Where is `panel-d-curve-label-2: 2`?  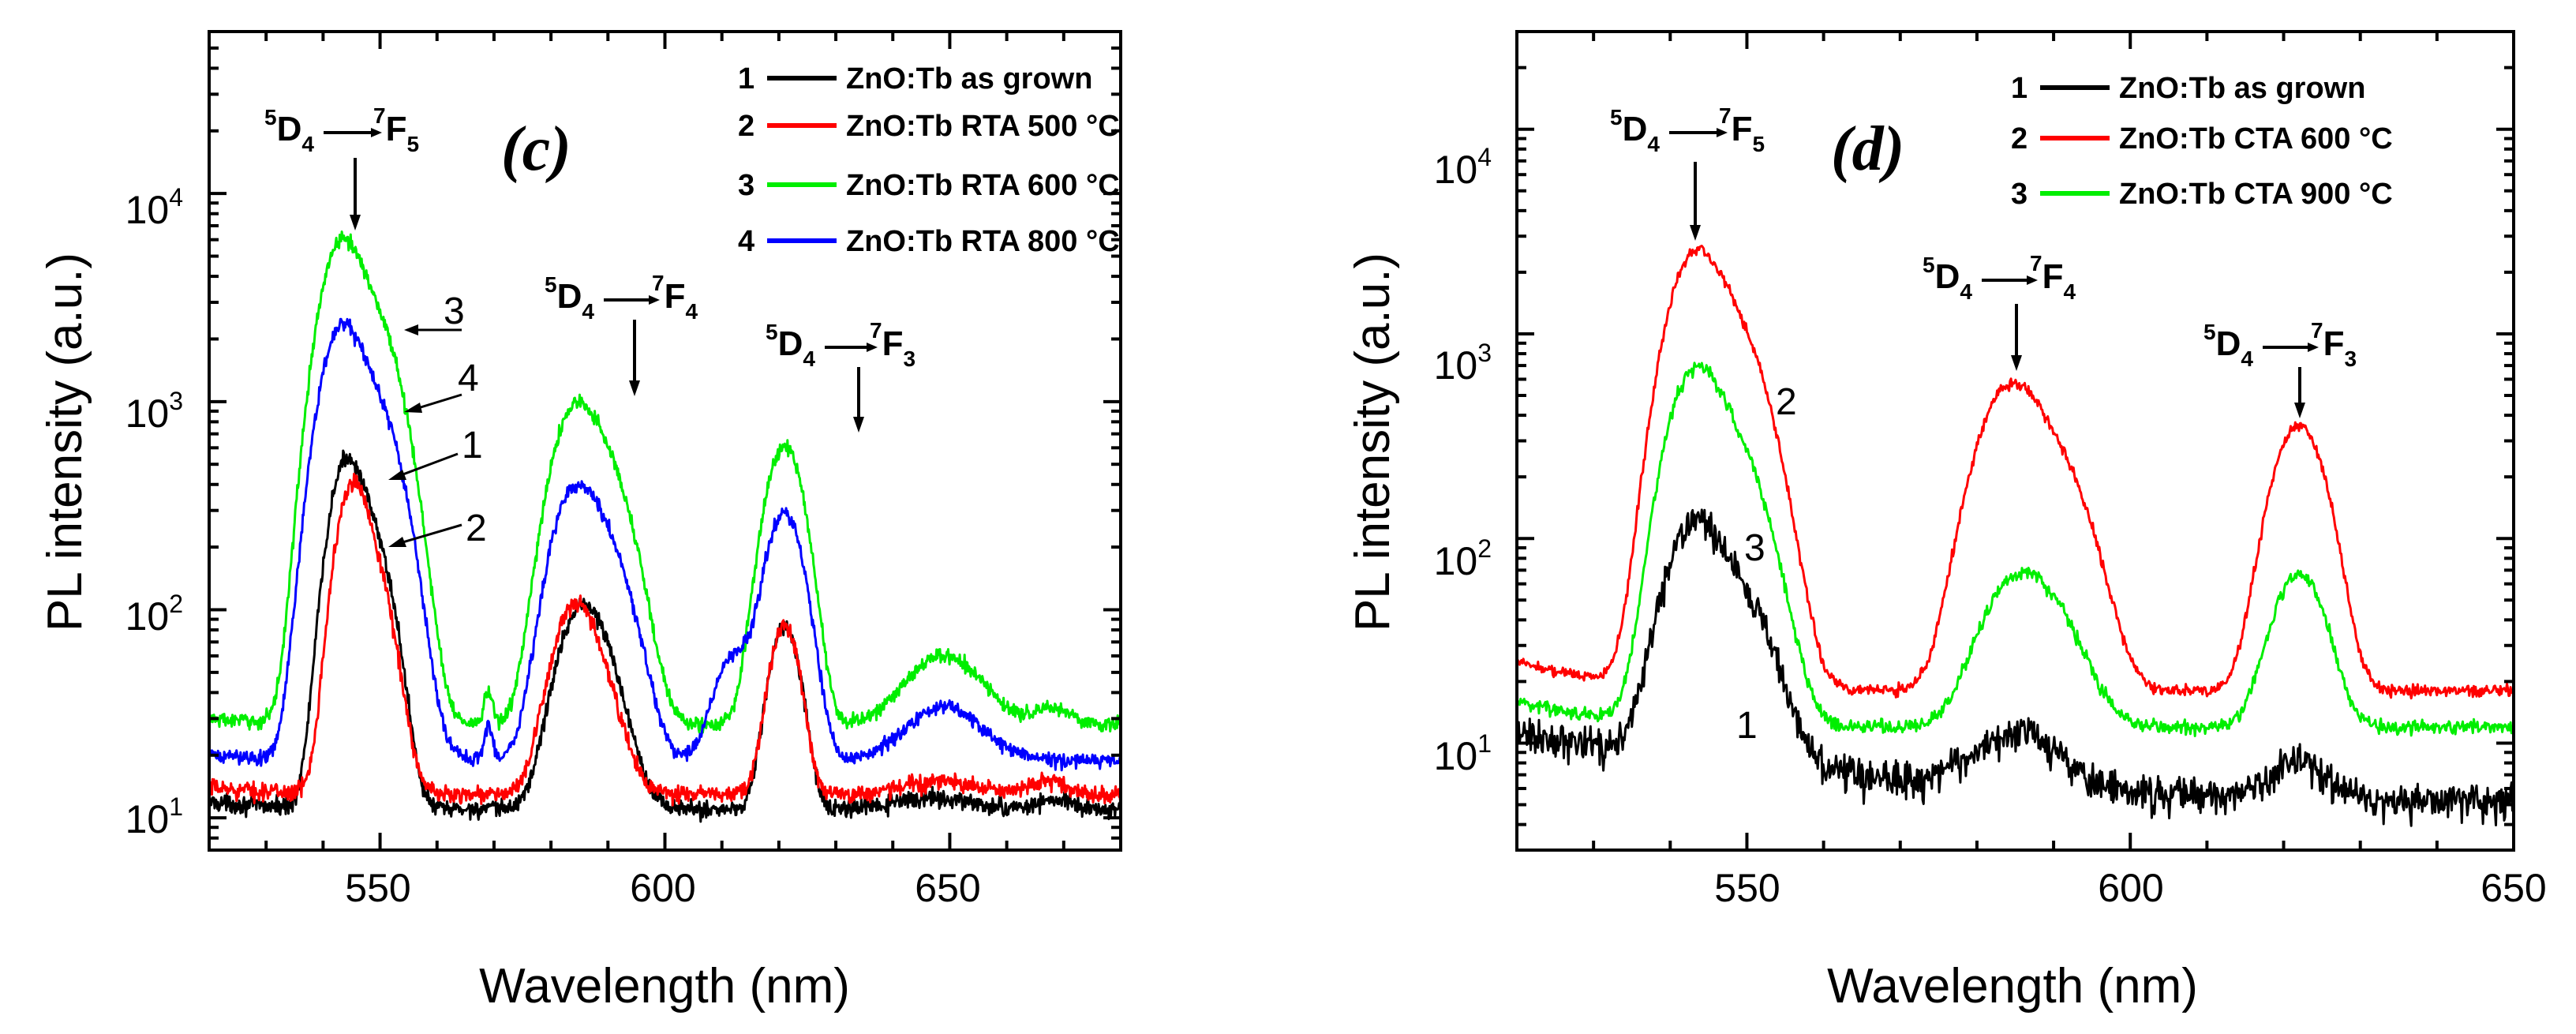
panel-d-curve-label-2: 2 is located at coordinates (1786, 402).